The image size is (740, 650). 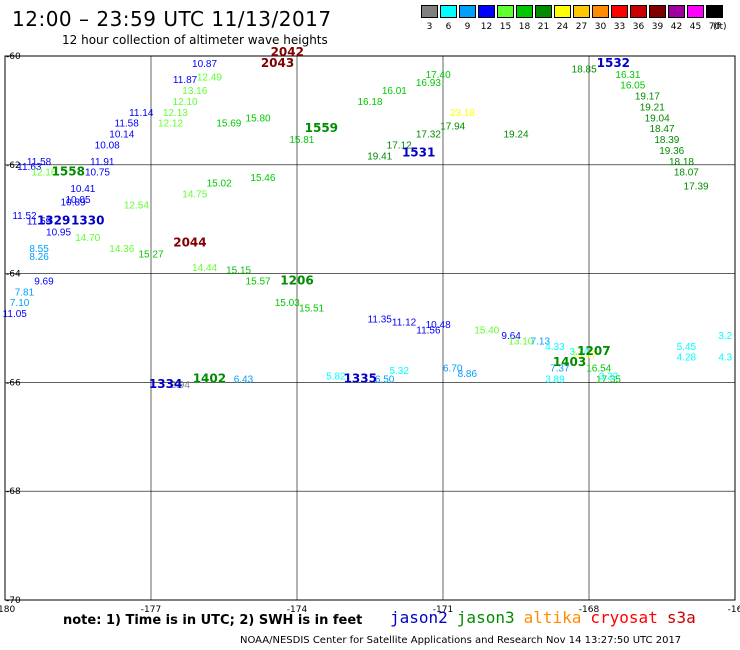 I want to click on pass-time-label: 1335, so click(x=360, y=378).